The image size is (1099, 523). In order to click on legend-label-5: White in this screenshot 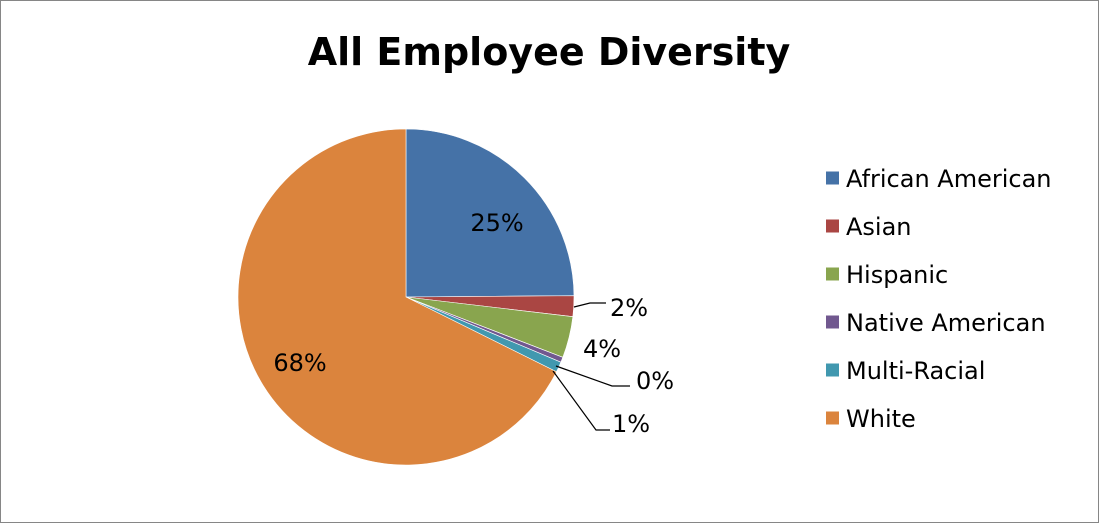, I will do `click(881, 419)`.